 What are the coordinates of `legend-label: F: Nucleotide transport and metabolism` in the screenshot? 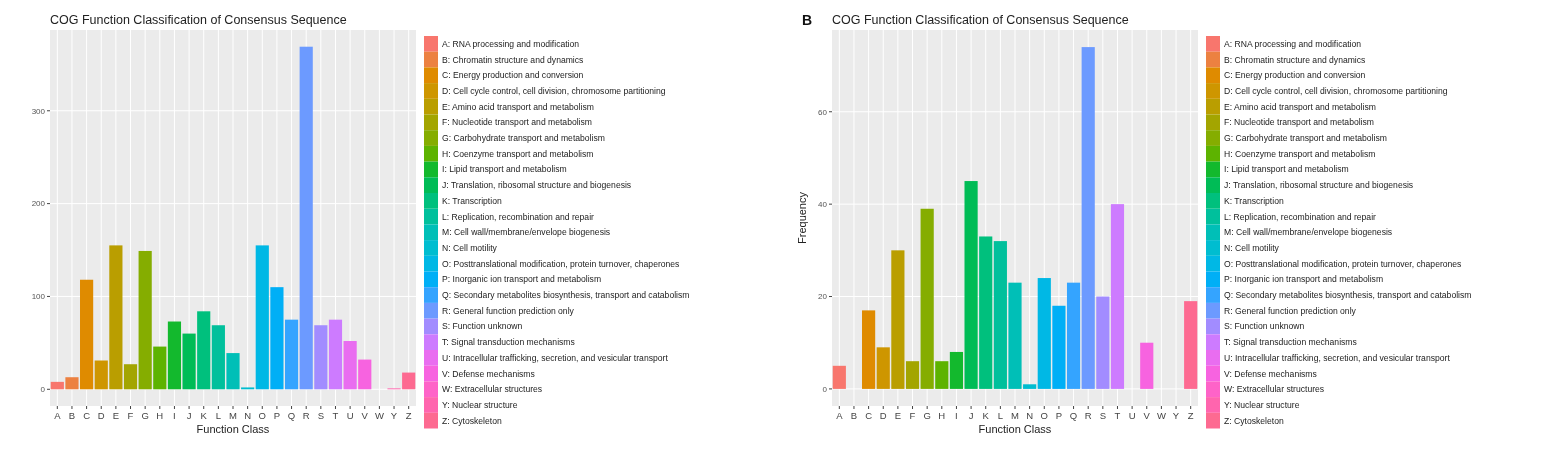 It's located at (1299, 122).